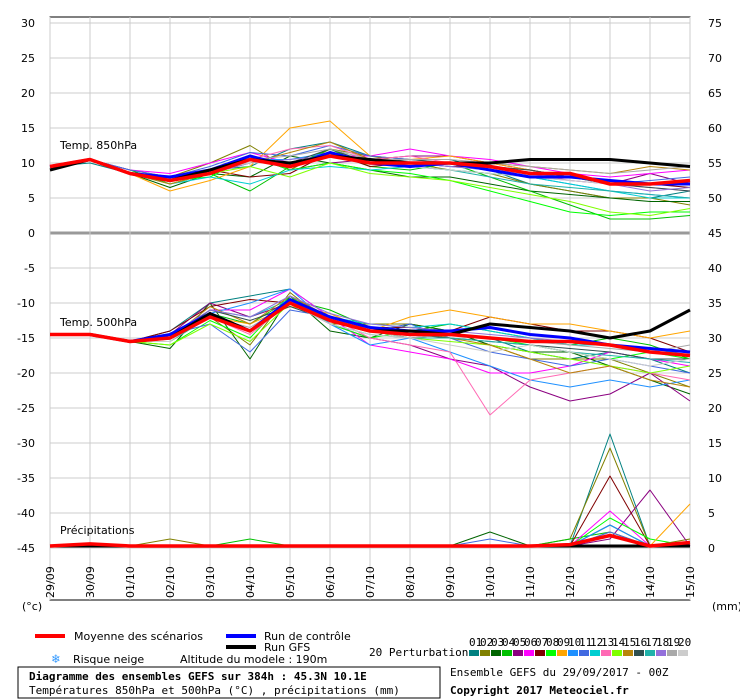  What do you see at coordinates (629, 642) in the screenshot?
I see `perturbation-number: 15` at bounding box center [629, 642].